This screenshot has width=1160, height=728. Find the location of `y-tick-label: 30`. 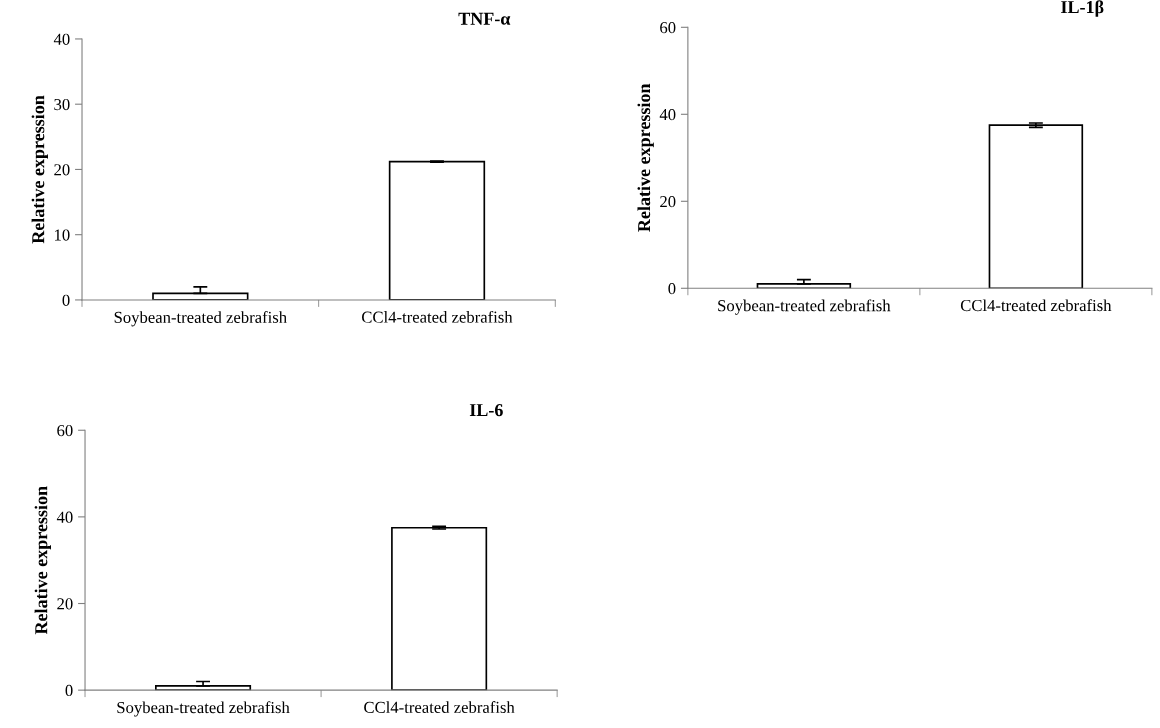

y-tick-label: 30 is located at coordinates (62, 104).